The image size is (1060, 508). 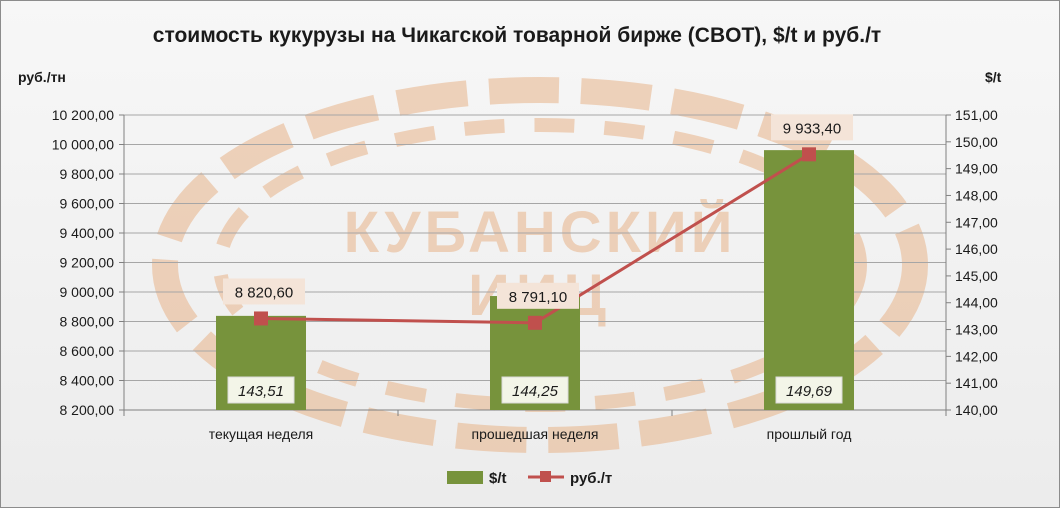 I want to click on y-left-unit-label: руб./тн, so click(x=42, y=77).